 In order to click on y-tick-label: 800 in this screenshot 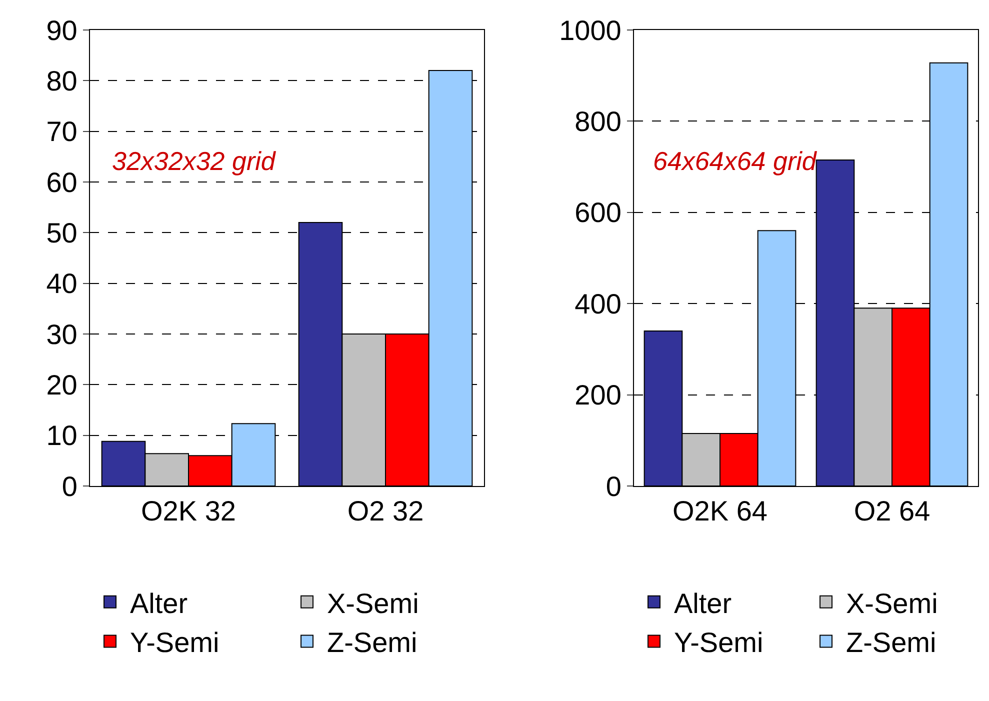, I will do `click(598, 121)`.